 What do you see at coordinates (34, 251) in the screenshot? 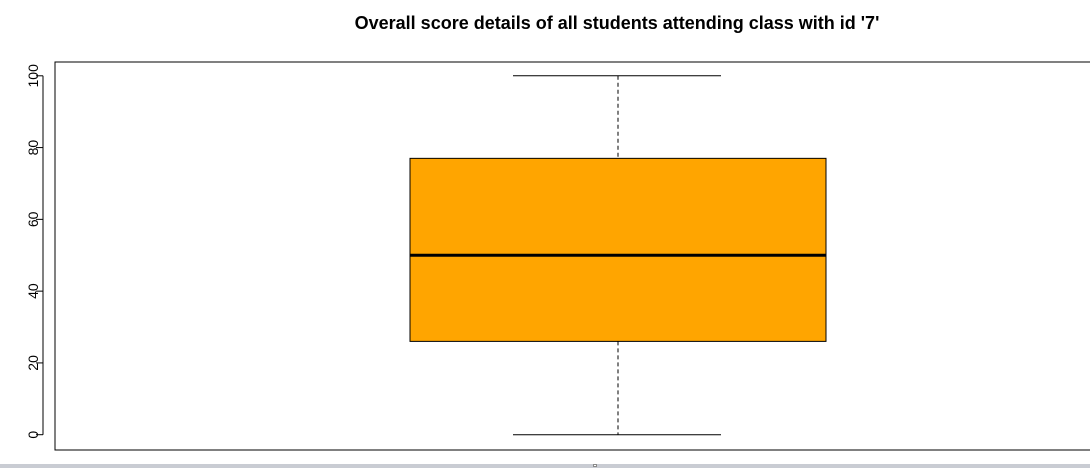
I see `y-axis-ticks: 0 20 40 60 80 100` at bounding box center [34, 251].